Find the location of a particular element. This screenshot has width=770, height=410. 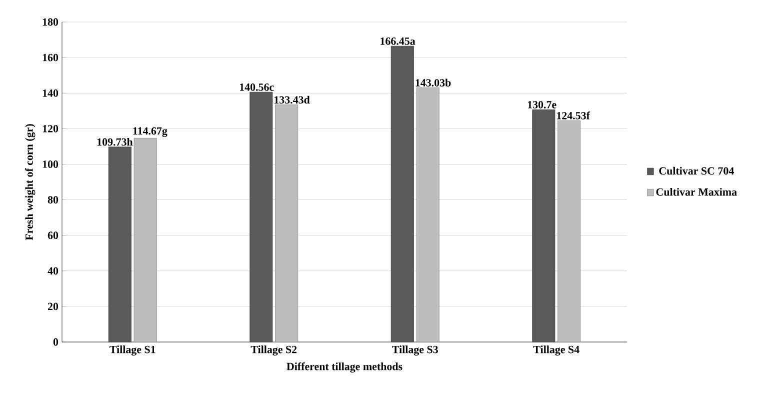

y-tick-label: 120 is located at coordinates (50, 128).